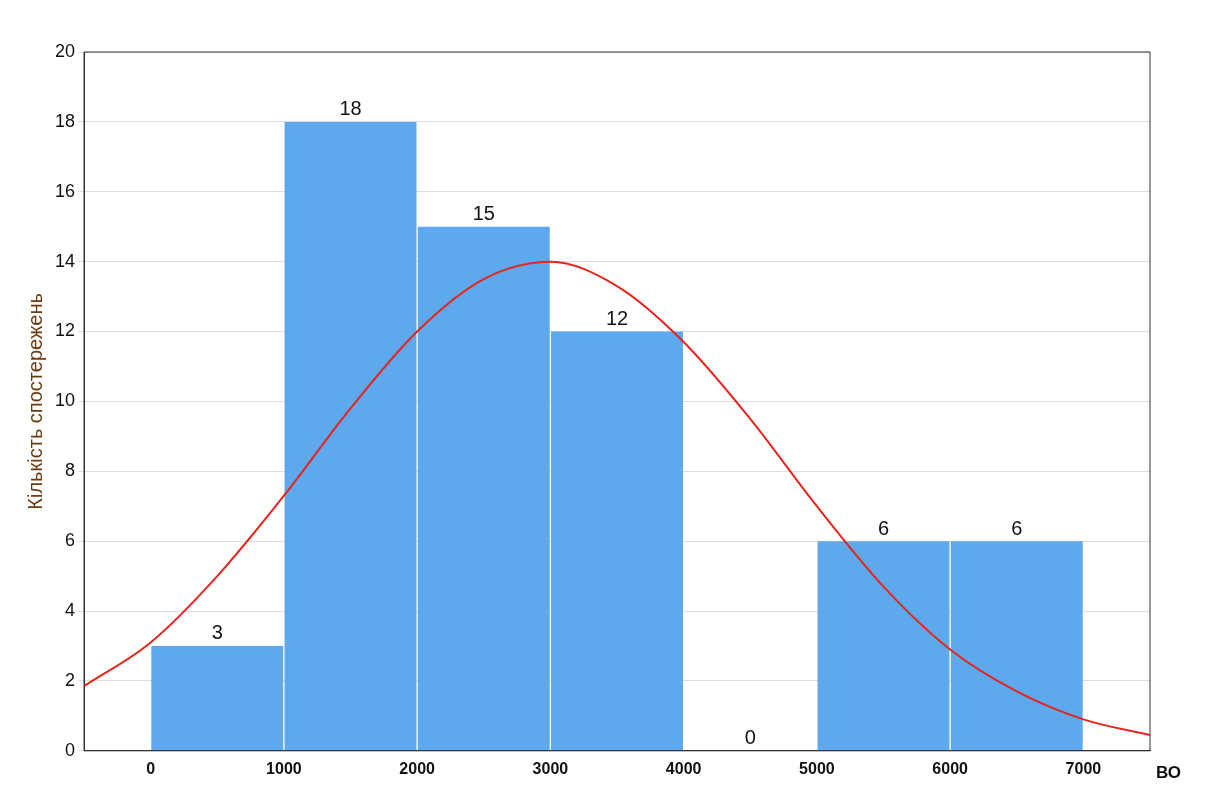 This screenshot has width=1208, height=812. I want to click on y-tick-label: 2, so click(70, 679).